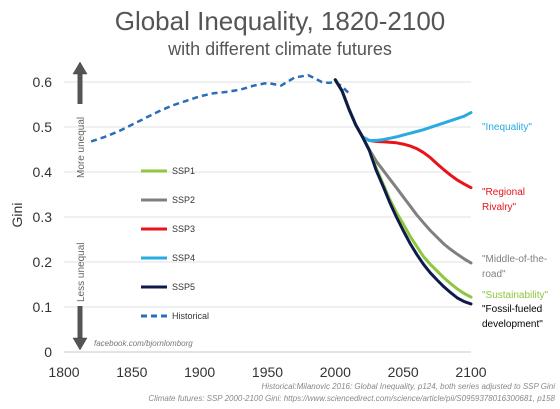 This screenshot has width=560, height=409. I want to click on x-tick-label: 1950, so click(267, 372).